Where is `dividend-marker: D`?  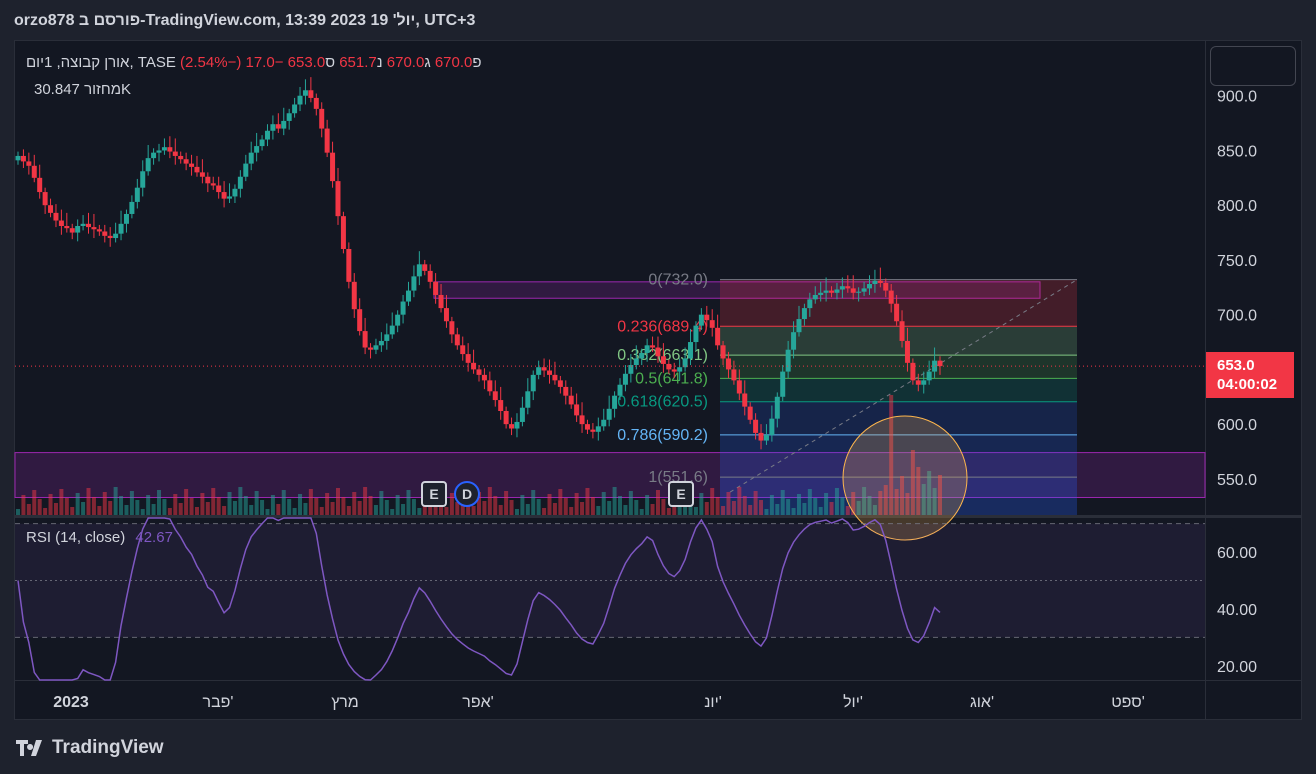 dividend-marker: D is located at coordinates (467, 494).